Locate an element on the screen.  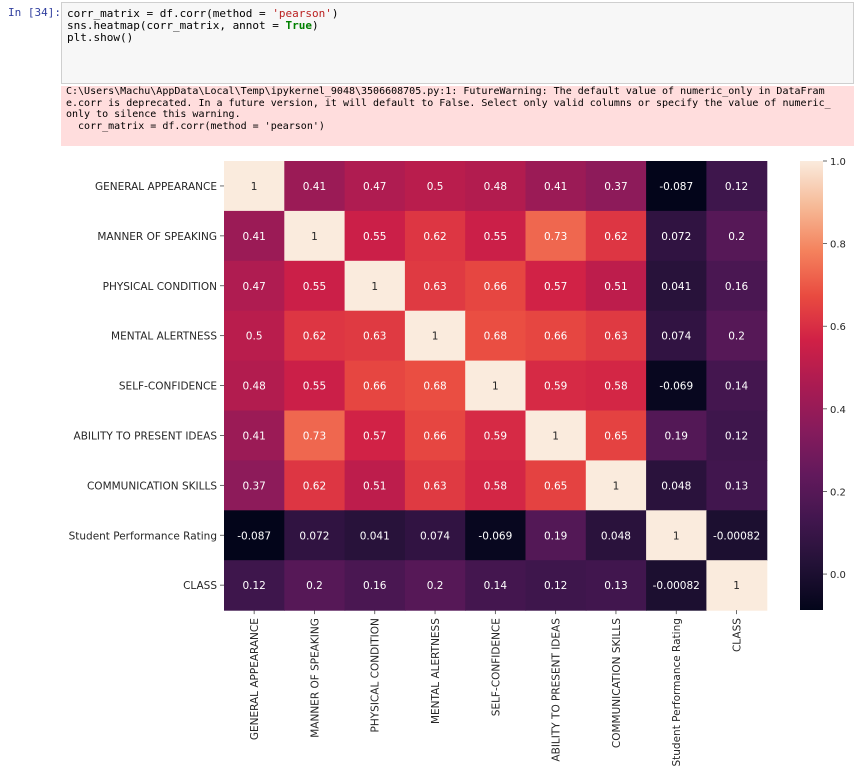
cell-annotation: 0.51 is located at coordinates (615, 287).